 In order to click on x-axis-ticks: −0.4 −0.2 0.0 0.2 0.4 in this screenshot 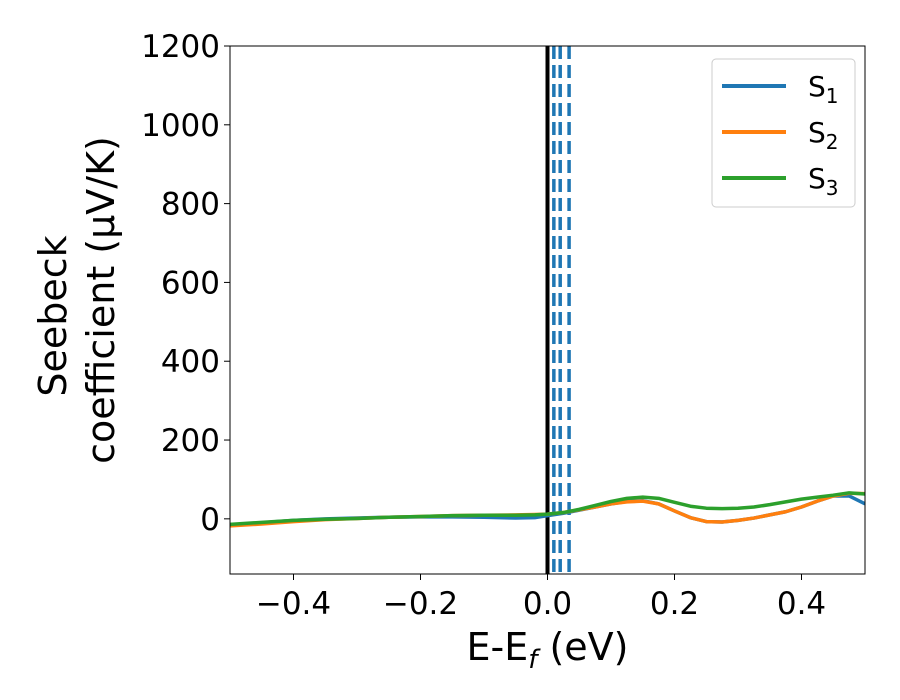, I will do `click(541, 598)`.